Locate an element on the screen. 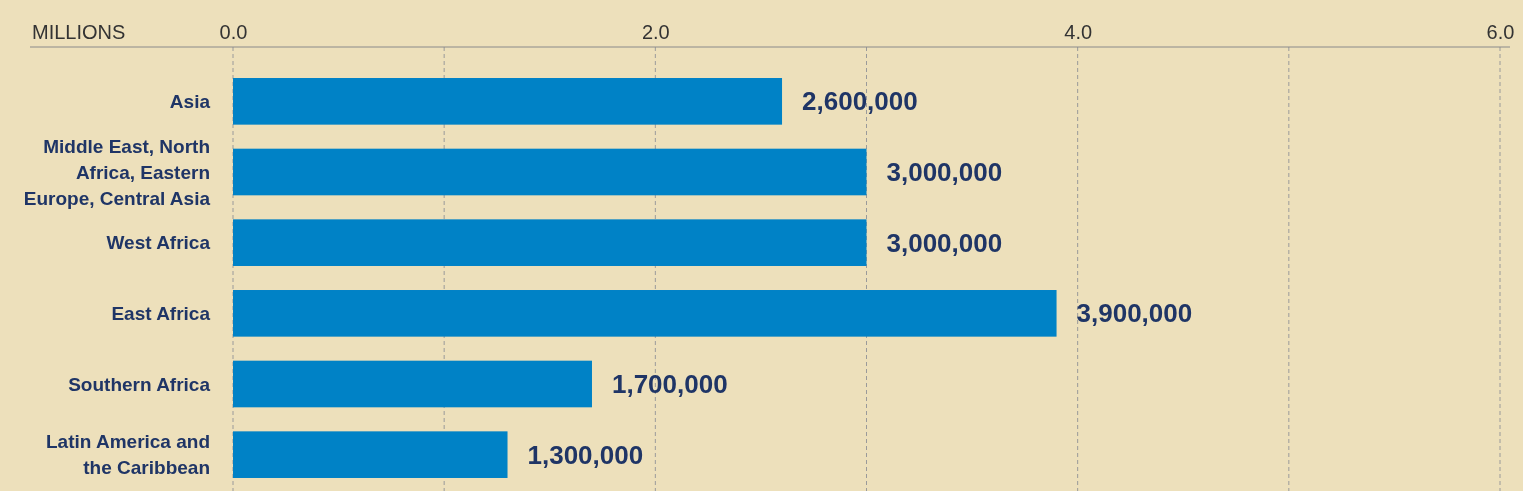 This screenshot has width=1523, height=491. annotation: 3,900,000 is located at coordinates (1134, 313).